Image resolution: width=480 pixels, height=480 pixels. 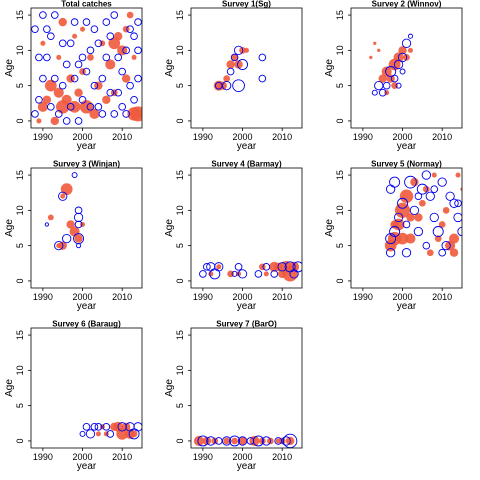 What do you see at coordinates (233, 396) in the screenshot?
I see `panel-8: Survey 7 (BarO) 1990 2000 2010 0 5 10 15 year Age` at bounding box center [233, 396].